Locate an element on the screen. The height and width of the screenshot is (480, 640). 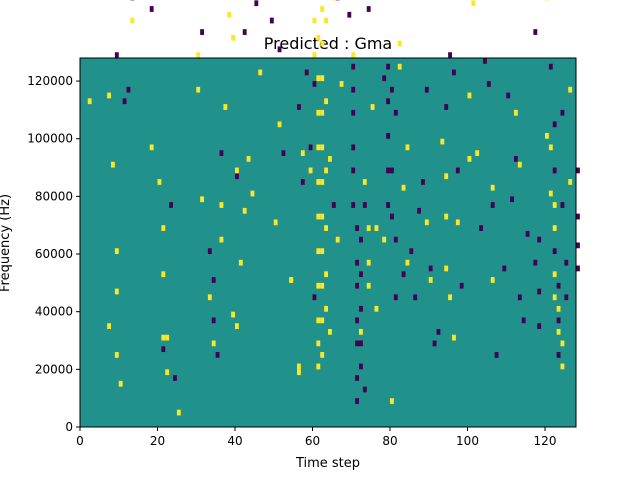
x-tick-label: 40 is located at coordinates (234, 441).